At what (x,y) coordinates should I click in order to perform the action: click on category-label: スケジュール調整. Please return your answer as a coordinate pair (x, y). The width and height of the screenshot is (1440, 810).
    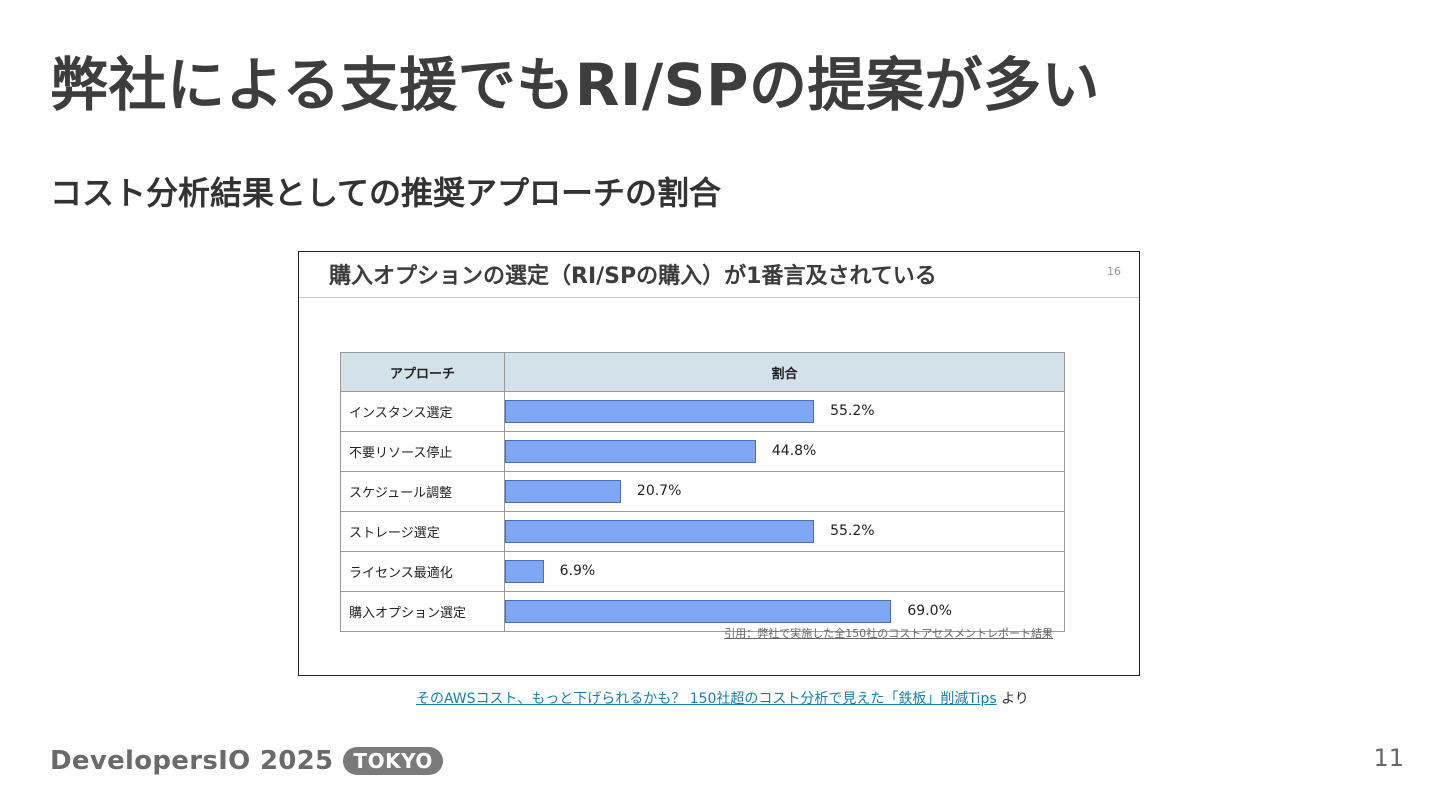
    Looking at the image, I should click on (422, 491).